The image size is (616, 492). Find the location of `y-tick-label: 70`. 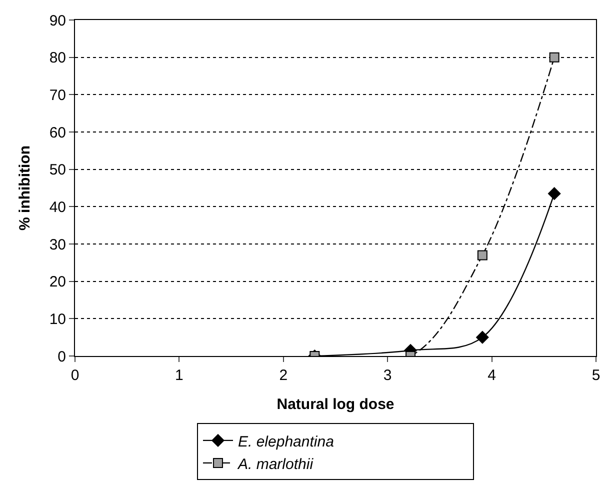

y-tick-label: 70 is located at coordinates (57, 95).